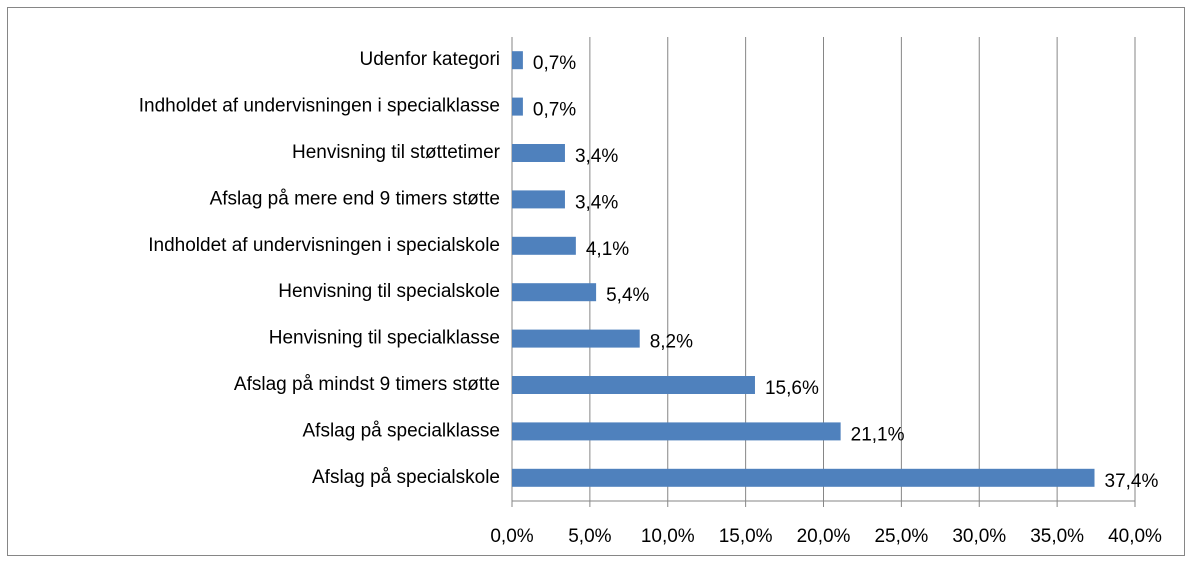  I want to click on x-tick-label: 15,0%, so click(746, 536).